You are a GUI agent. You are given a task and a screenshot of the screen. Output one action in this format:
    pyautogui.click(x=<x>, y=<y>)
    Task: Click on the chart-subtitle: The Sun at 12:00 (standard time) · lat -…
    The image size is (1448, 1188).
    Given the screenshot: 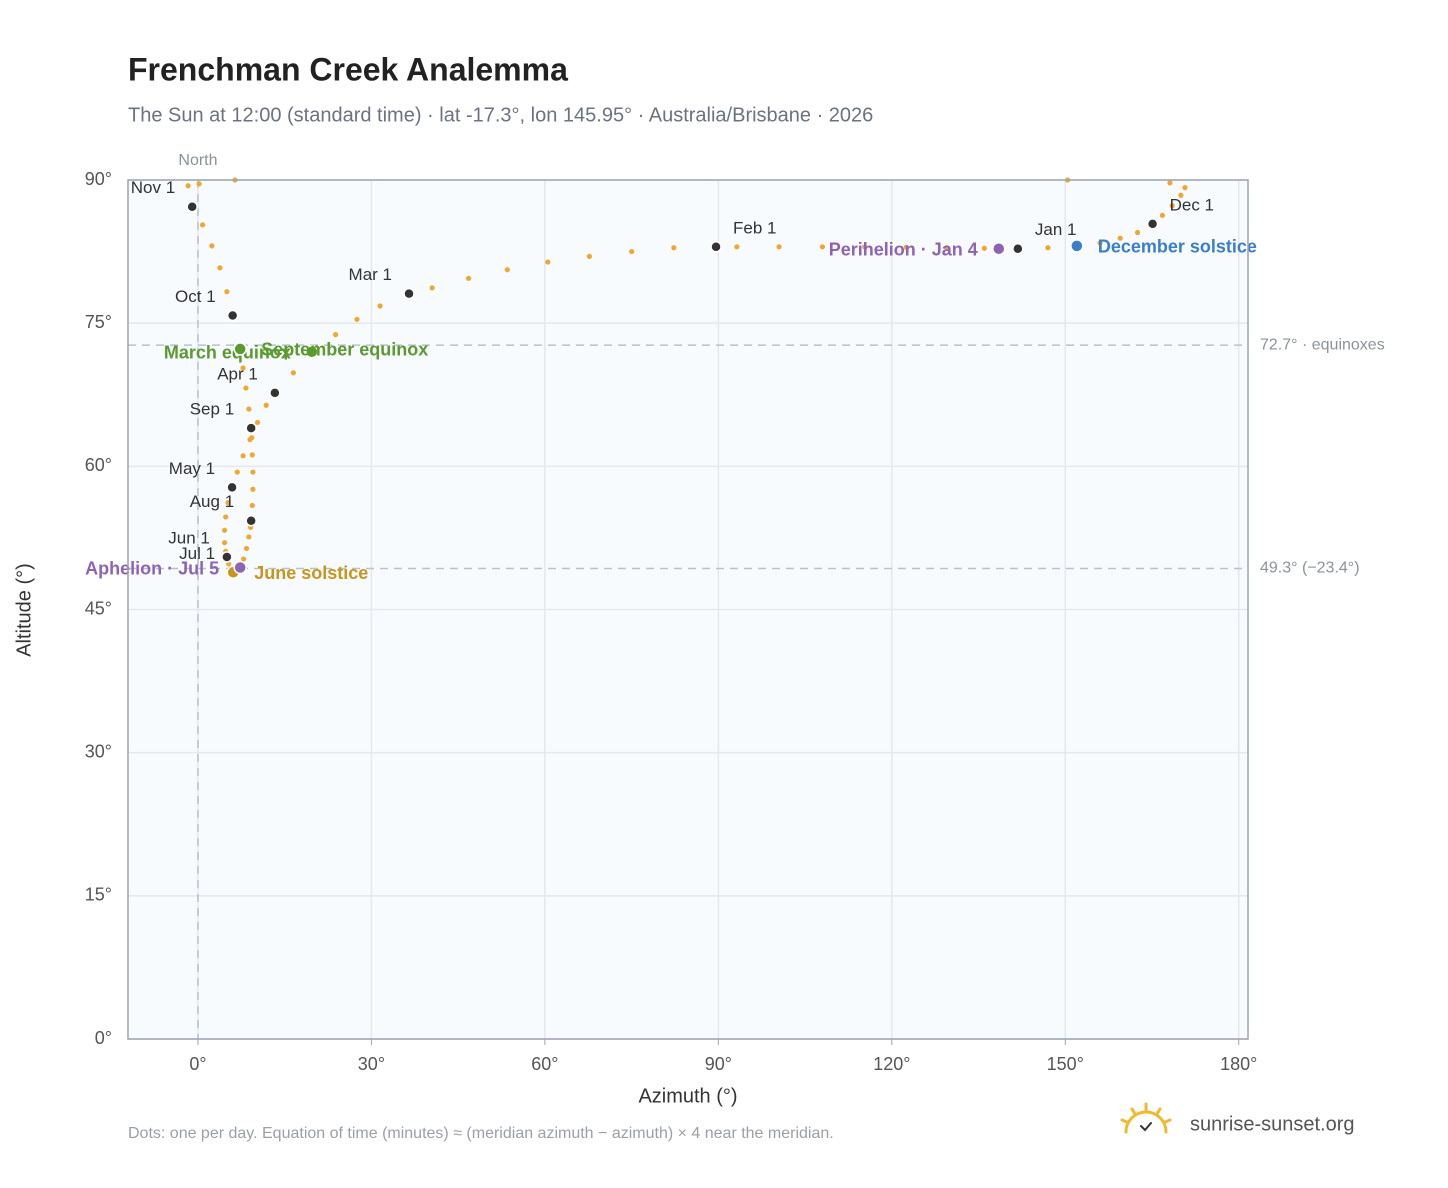 What is the action you would take?
    pyautogui.click(x=500, y=115)
    